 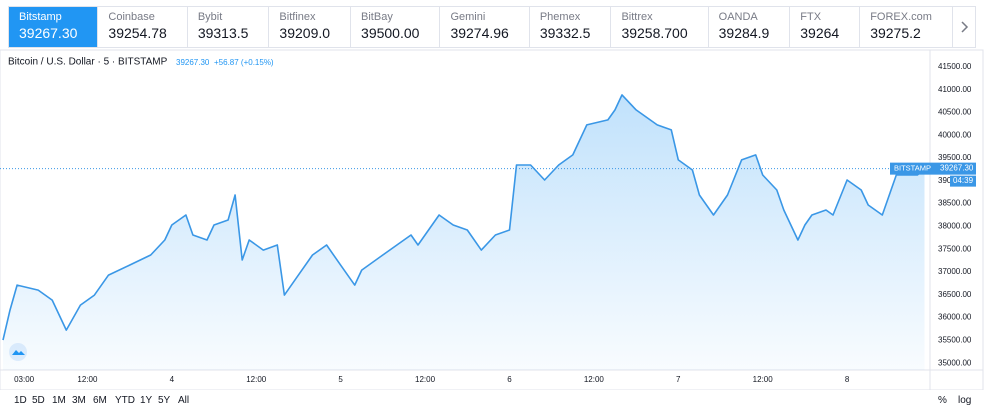 I want to click on exchange-name: Bitfinex, so click(x=297, y=17).